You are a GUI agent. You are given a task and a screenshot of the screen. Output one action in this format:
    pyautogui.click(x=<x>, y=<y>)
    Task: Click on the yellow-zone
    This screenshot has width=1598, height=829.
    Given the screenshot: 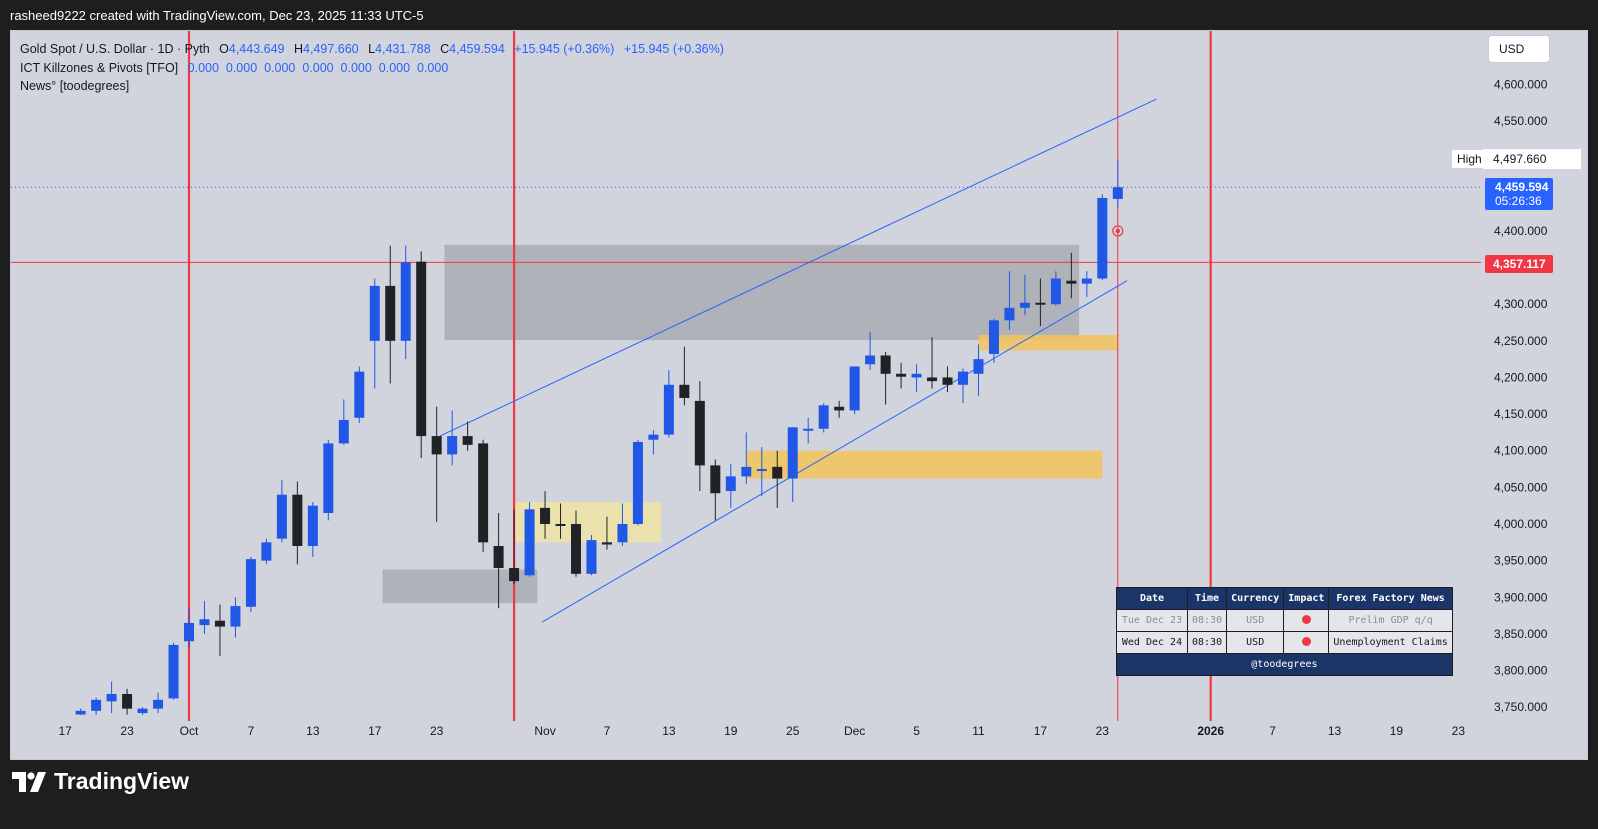 What is the action you would take?
    pyautogui.click(x=1048, y=342)
    